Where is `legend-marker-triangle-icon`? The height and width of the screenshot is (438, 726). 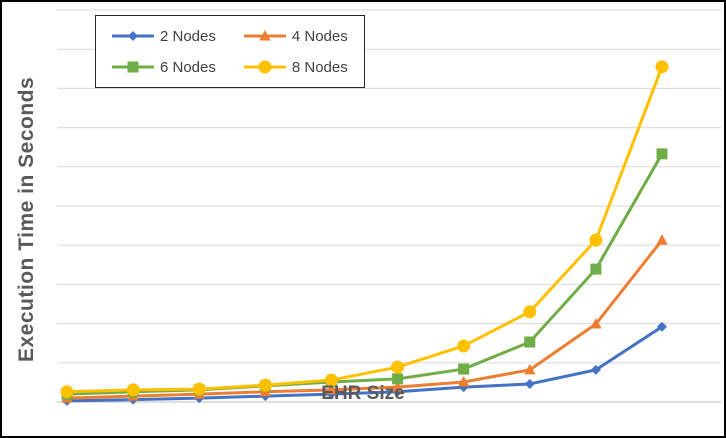 legend-marker-triangle-icon is located at coordinates (264, 35).